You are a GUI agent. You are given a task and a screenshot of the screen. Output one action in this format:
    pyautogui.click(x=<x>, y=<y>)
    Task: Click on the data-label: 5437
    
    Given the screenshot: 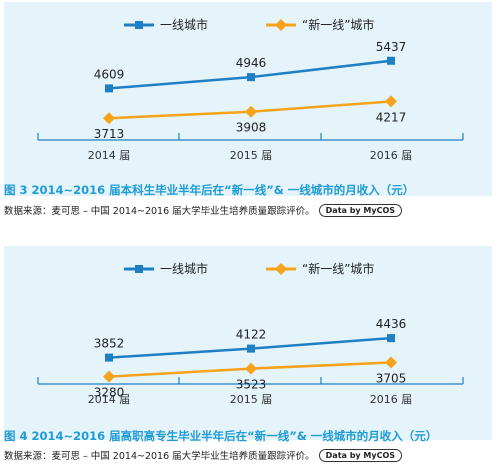 What is the action you would take?
    pyautogui.click(x=391, y=47)
    